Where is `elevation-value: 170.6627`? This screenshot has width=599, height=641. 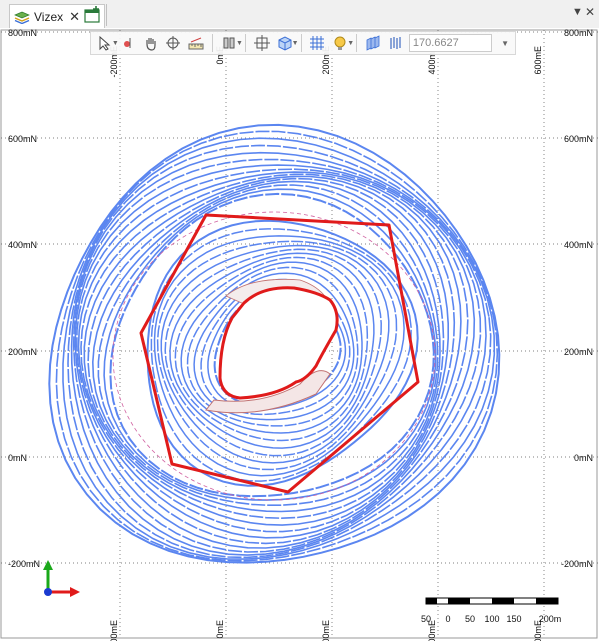 elevation-value: 170.6627 is located at coordinates (435, 43).